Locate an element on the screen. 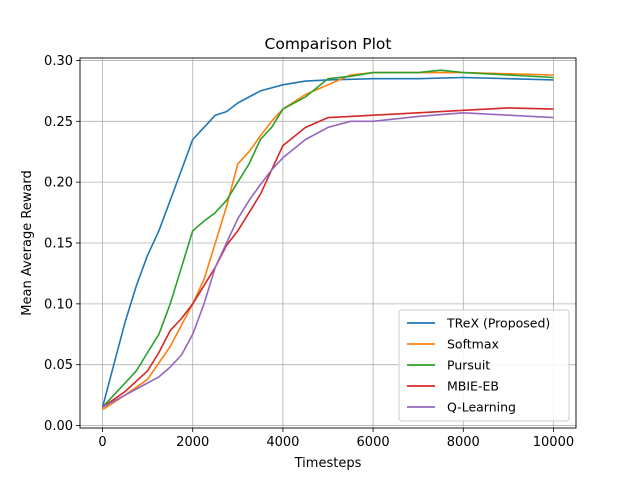  y-tick-label: 0.30 is located at coordinates (58, 61).